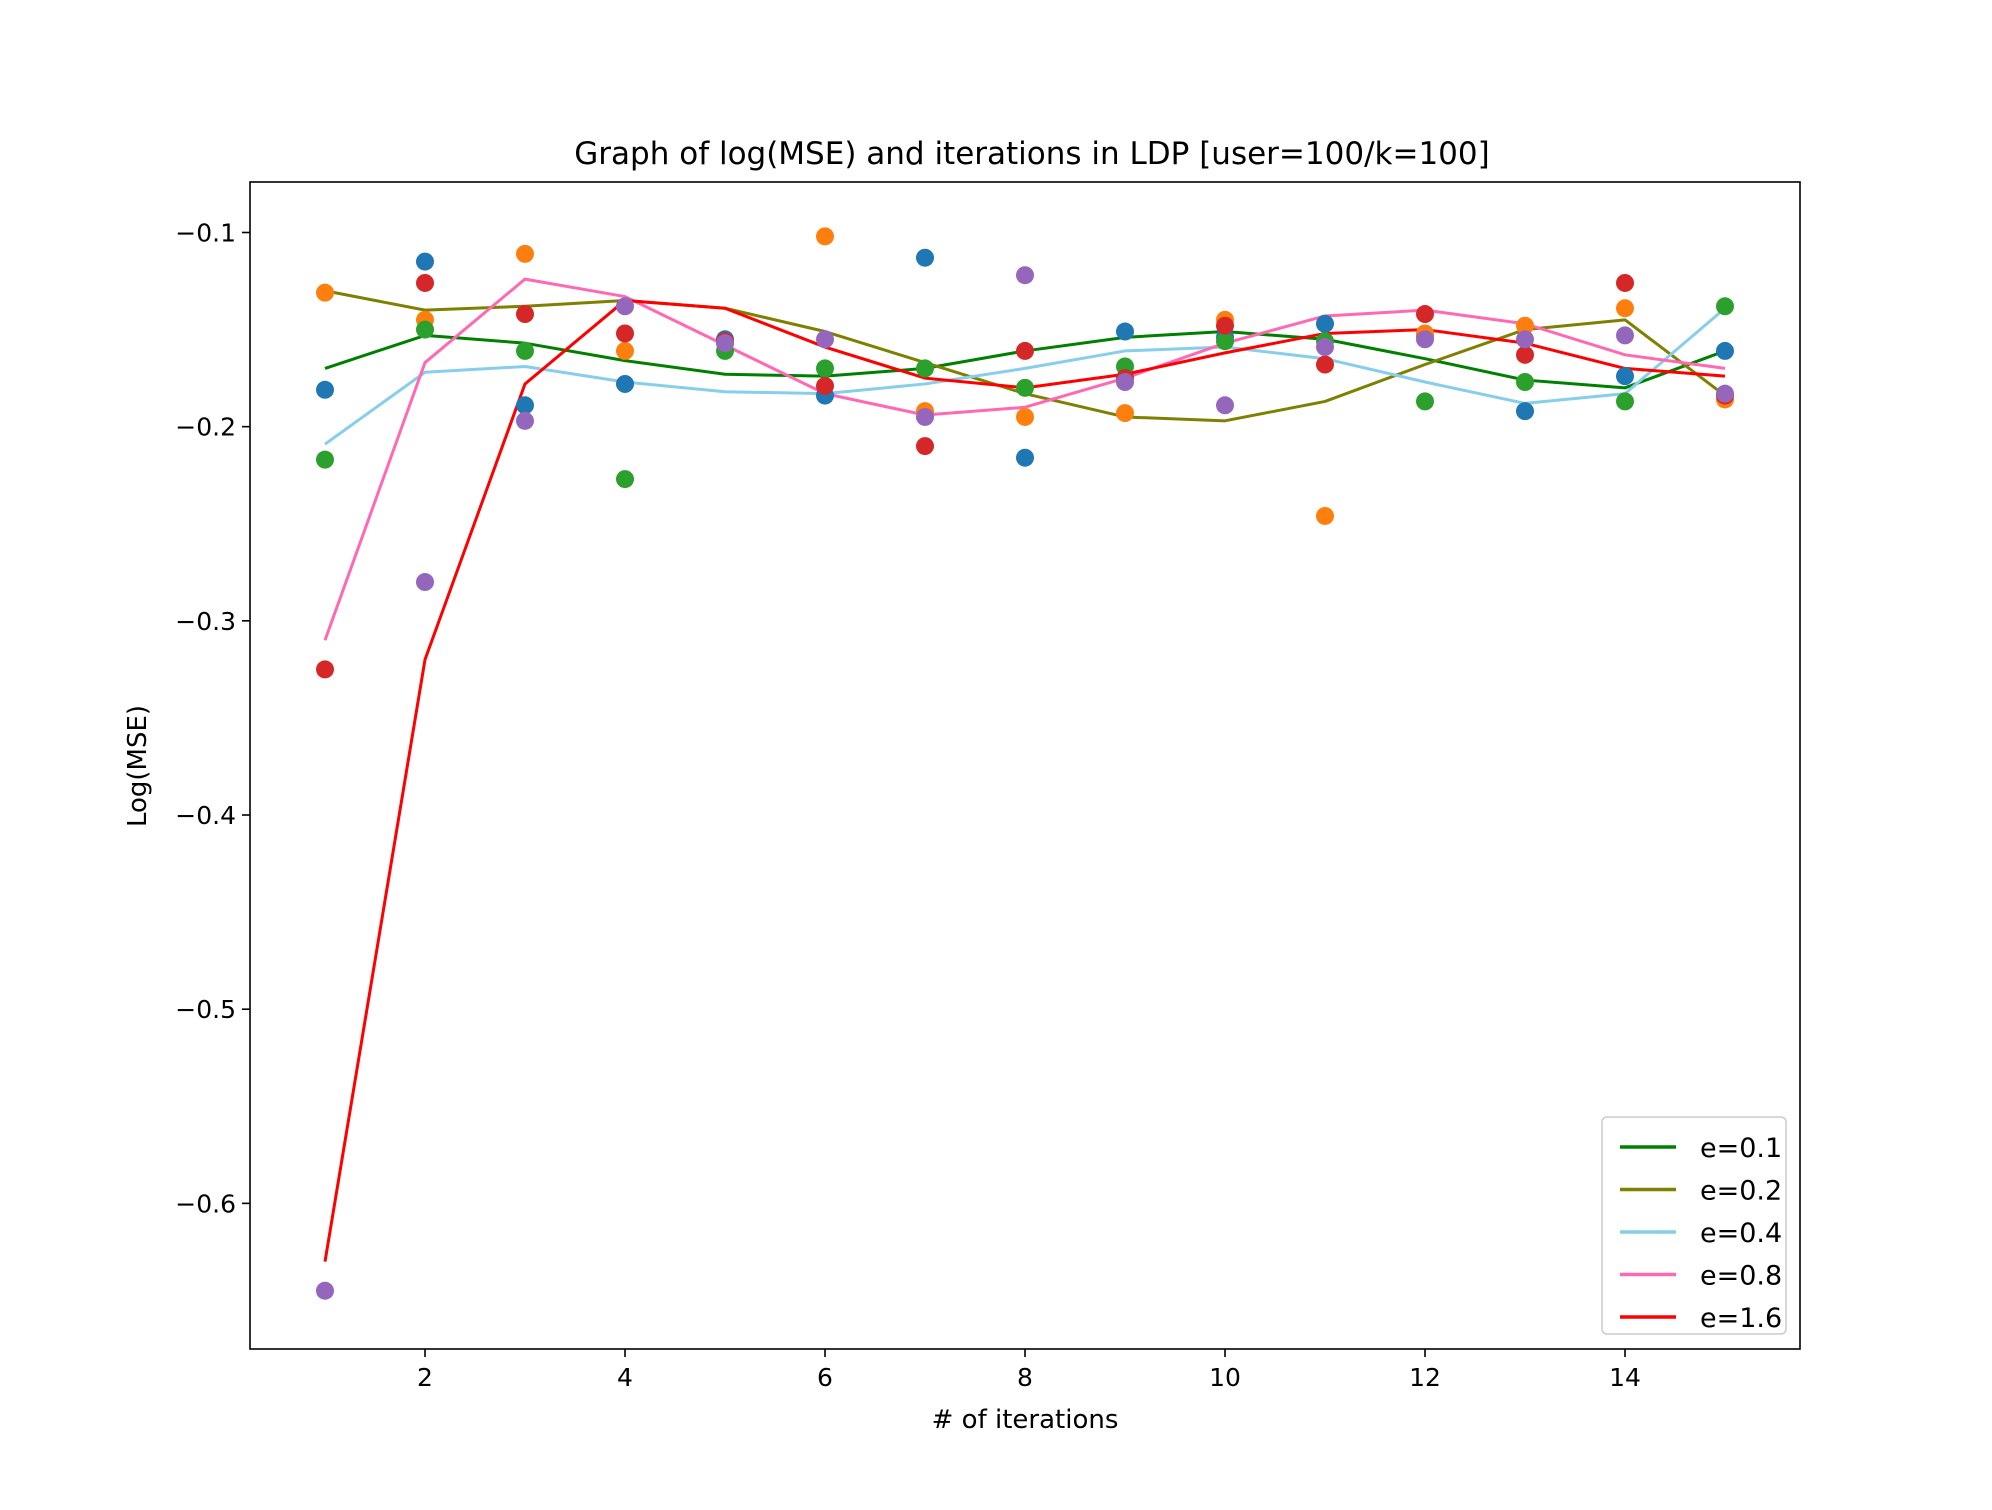  I want to click on x-axis-ticks: 2 4 6 8 10 12 14, so click(1029, 1370).